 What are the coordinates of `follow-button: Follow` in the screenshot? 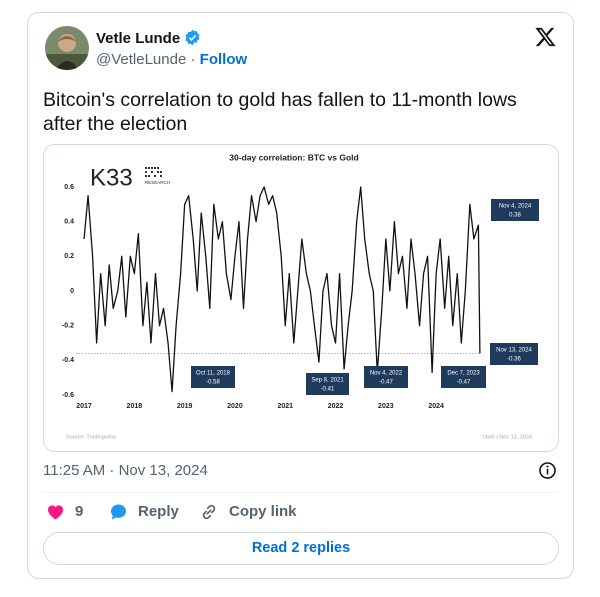 It's located at (223, 59).